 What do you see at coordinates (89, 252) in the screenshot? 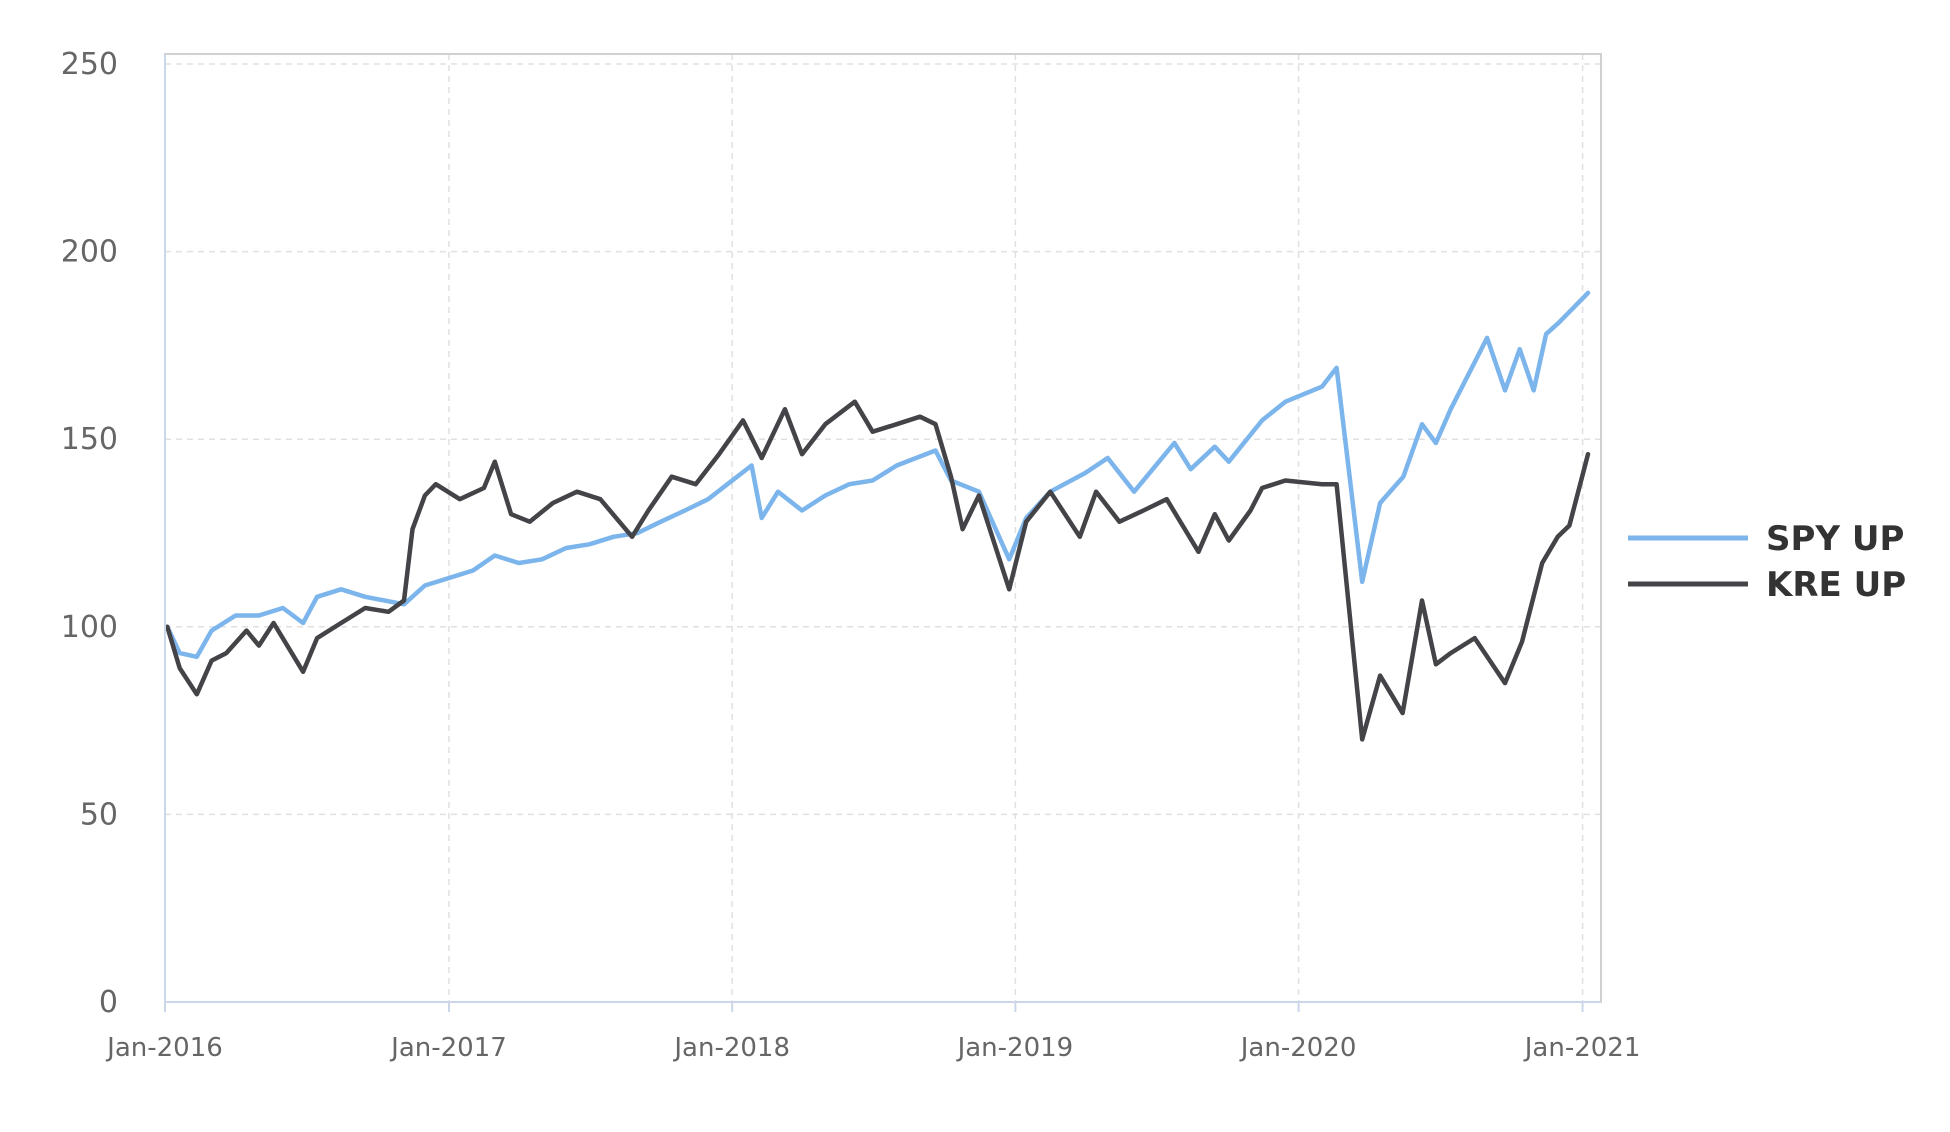
I see `y-tick-label: 200` at bounding box center [89, 252].